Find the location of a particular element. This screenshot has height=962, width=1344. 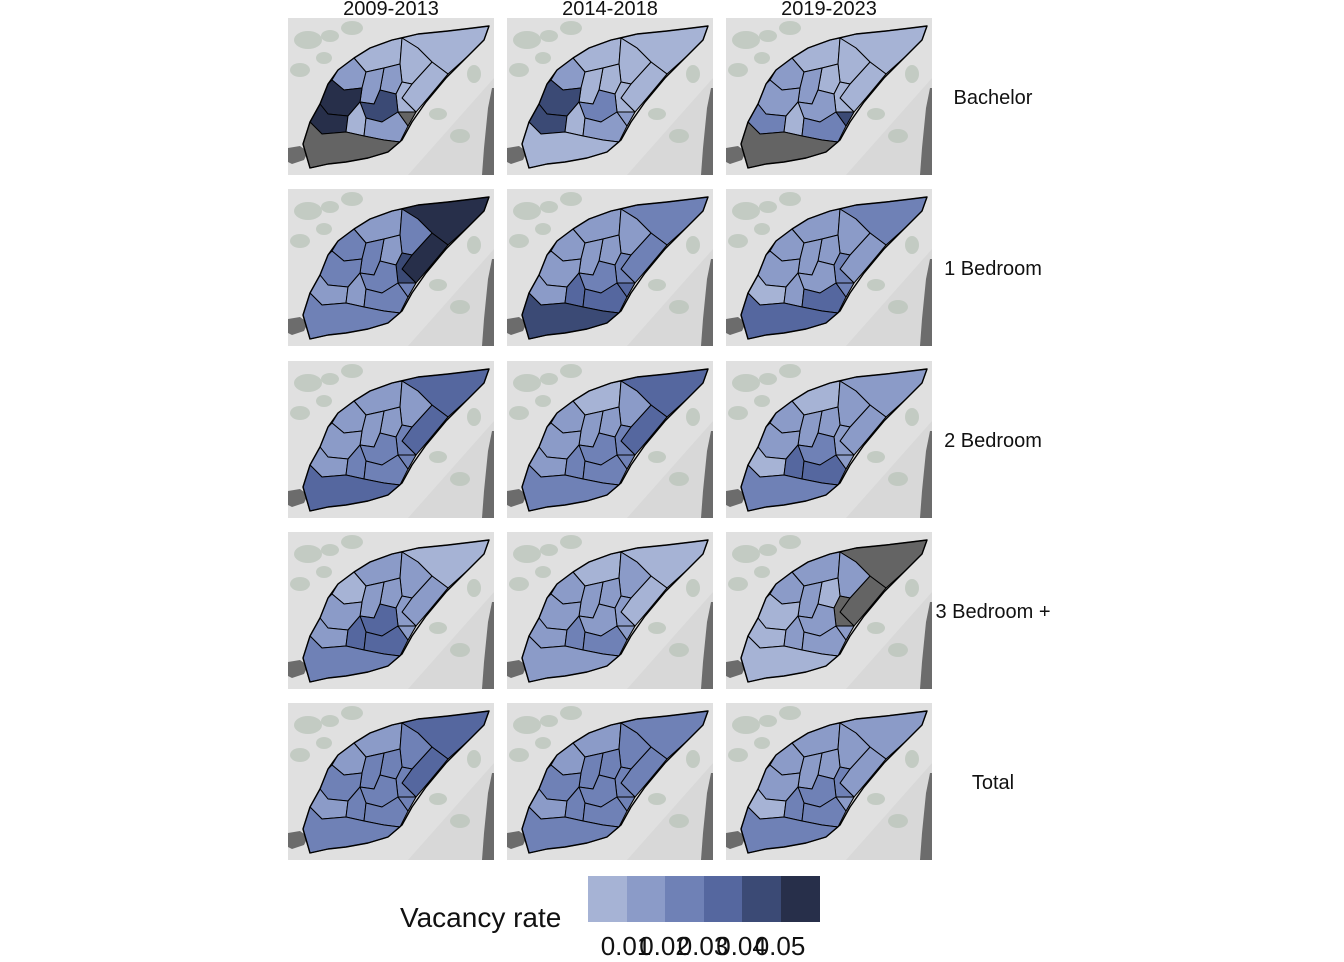

row-label-bedroom-type: 1 Bedroom is located at coordinates (993, 269).